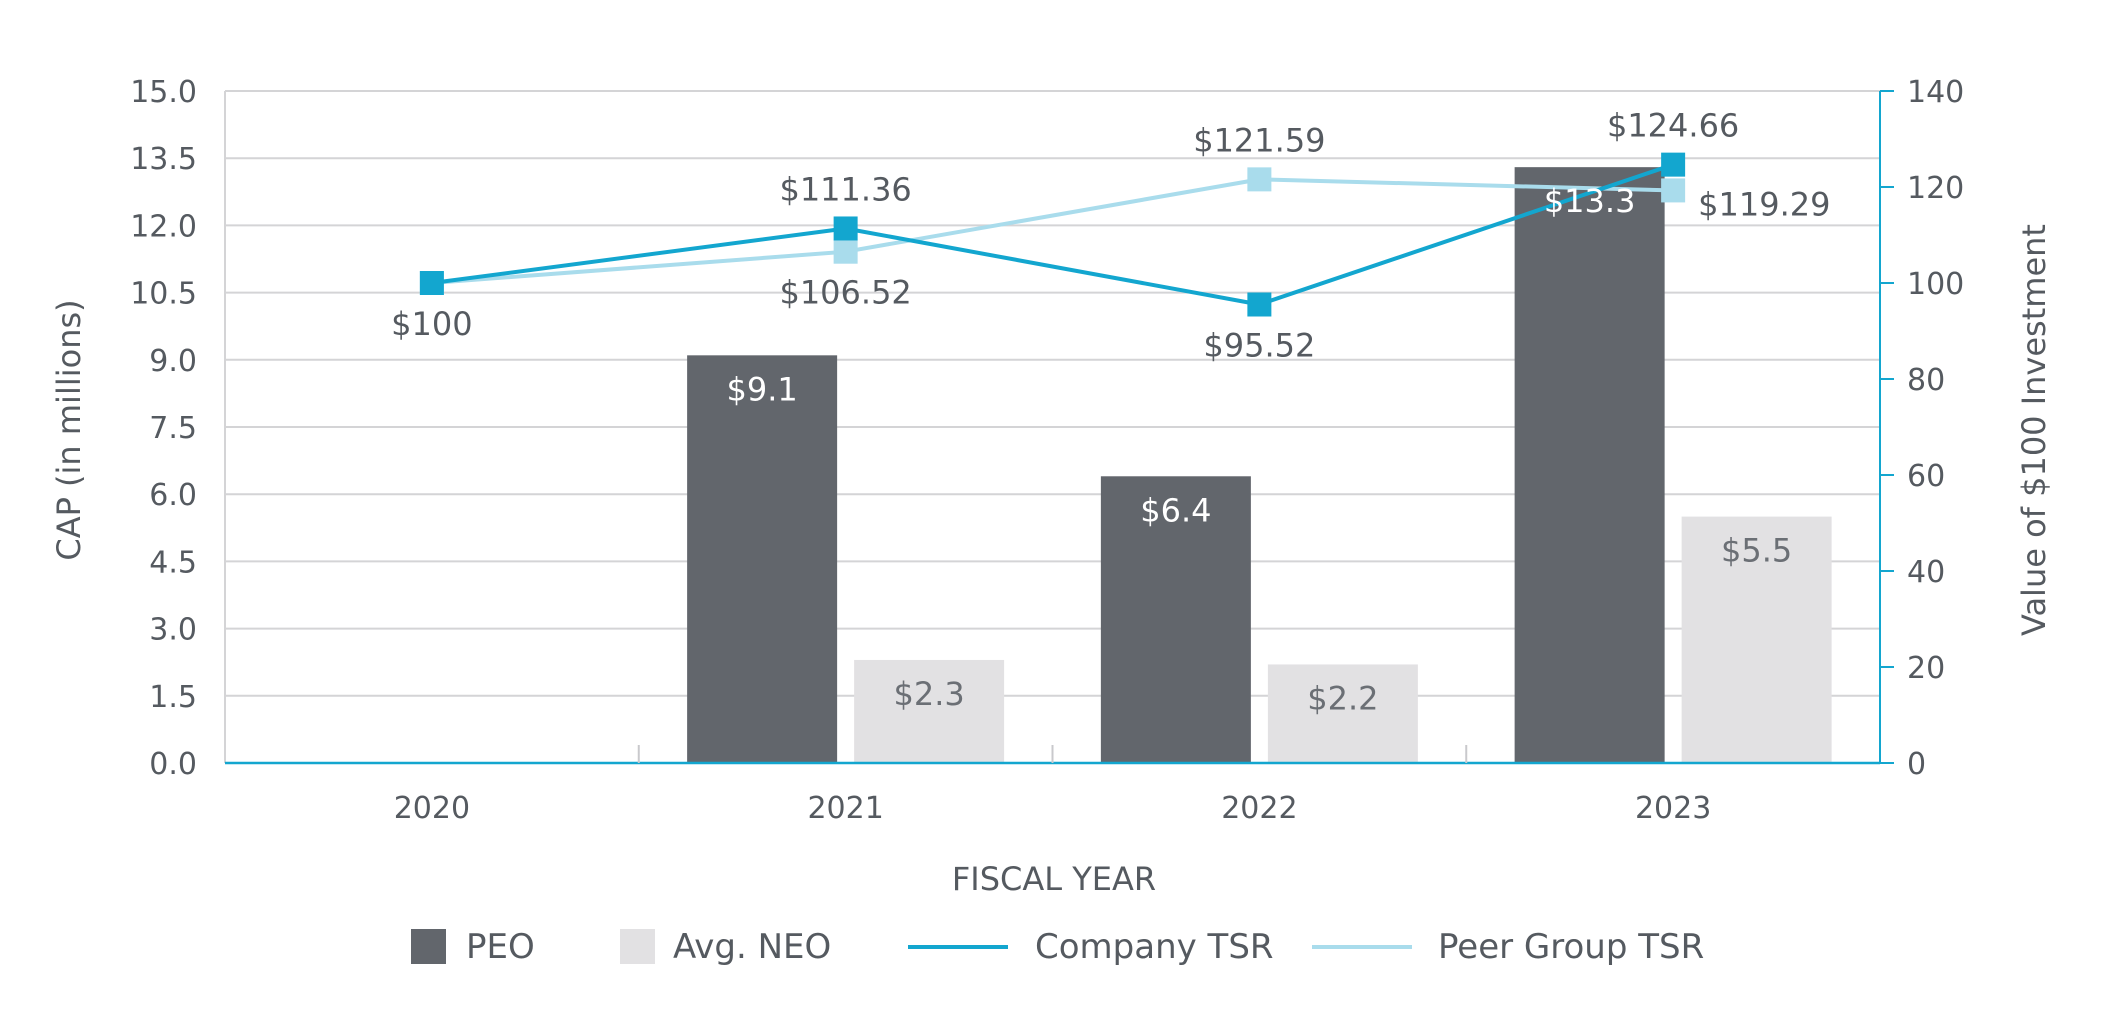 The height and width of the screenshot is (1014, 2101). What do you see at coordinates (1935, 92) in the screenshot?
I see `y2-tick-label: 140` at bounding box center [1935, 92].